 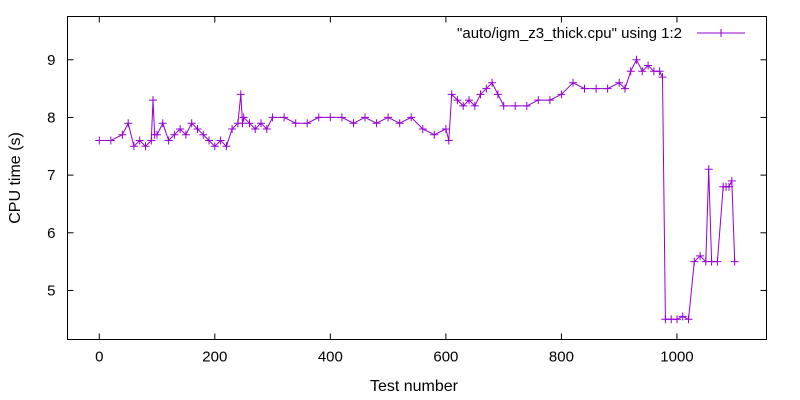 What do you see at coordinates (51, 175) in the screenshot?
I see `y-tick-label: 7` at bounding box center [51, 175].